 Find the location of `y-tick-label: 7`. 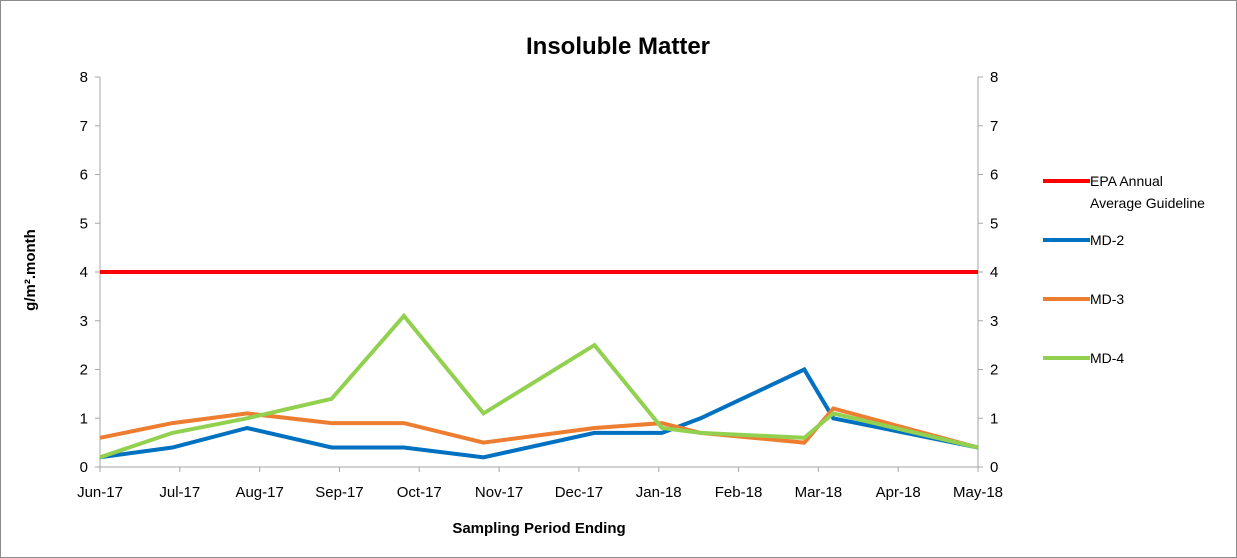

y-tick-label: 7 is located at coordinates (84, 126).